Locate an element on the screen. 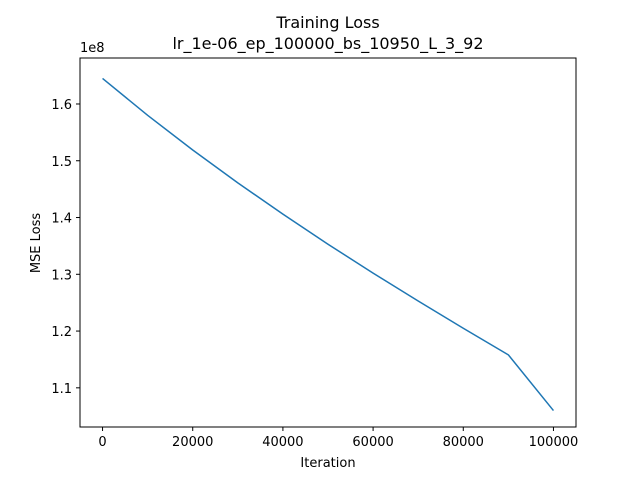  x-tick-label: 100000 is located at coordinates (554, 442).